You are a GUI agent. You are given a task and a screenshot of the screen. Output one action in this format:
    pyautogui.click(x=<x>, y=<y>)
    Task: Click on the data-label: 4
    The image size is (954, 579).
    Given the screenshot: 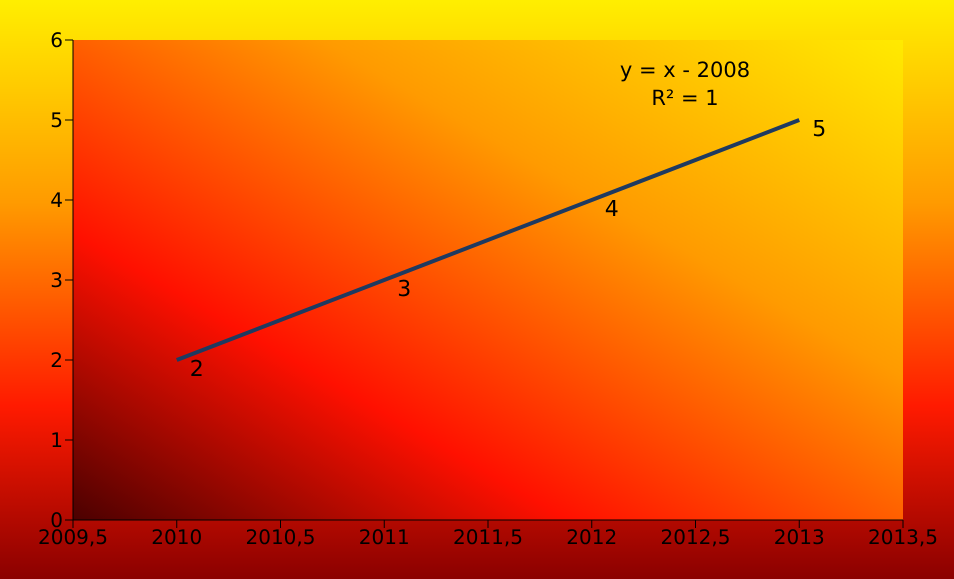 What is the action you would take?
    pyautogui.click(x=611, y=209)
    